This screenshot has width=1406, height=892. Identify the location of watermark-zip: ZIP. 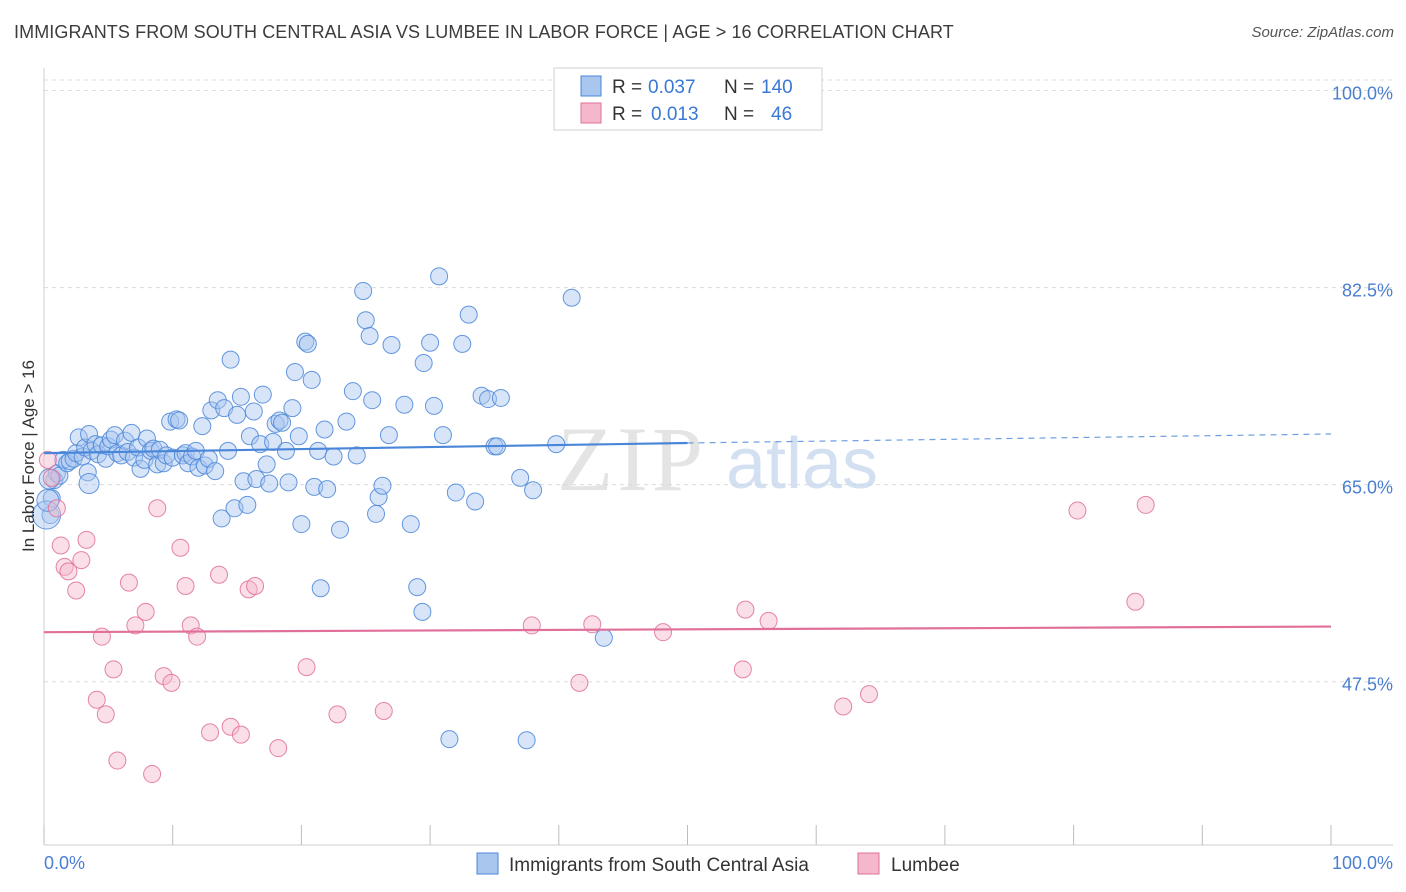
(632, 459).